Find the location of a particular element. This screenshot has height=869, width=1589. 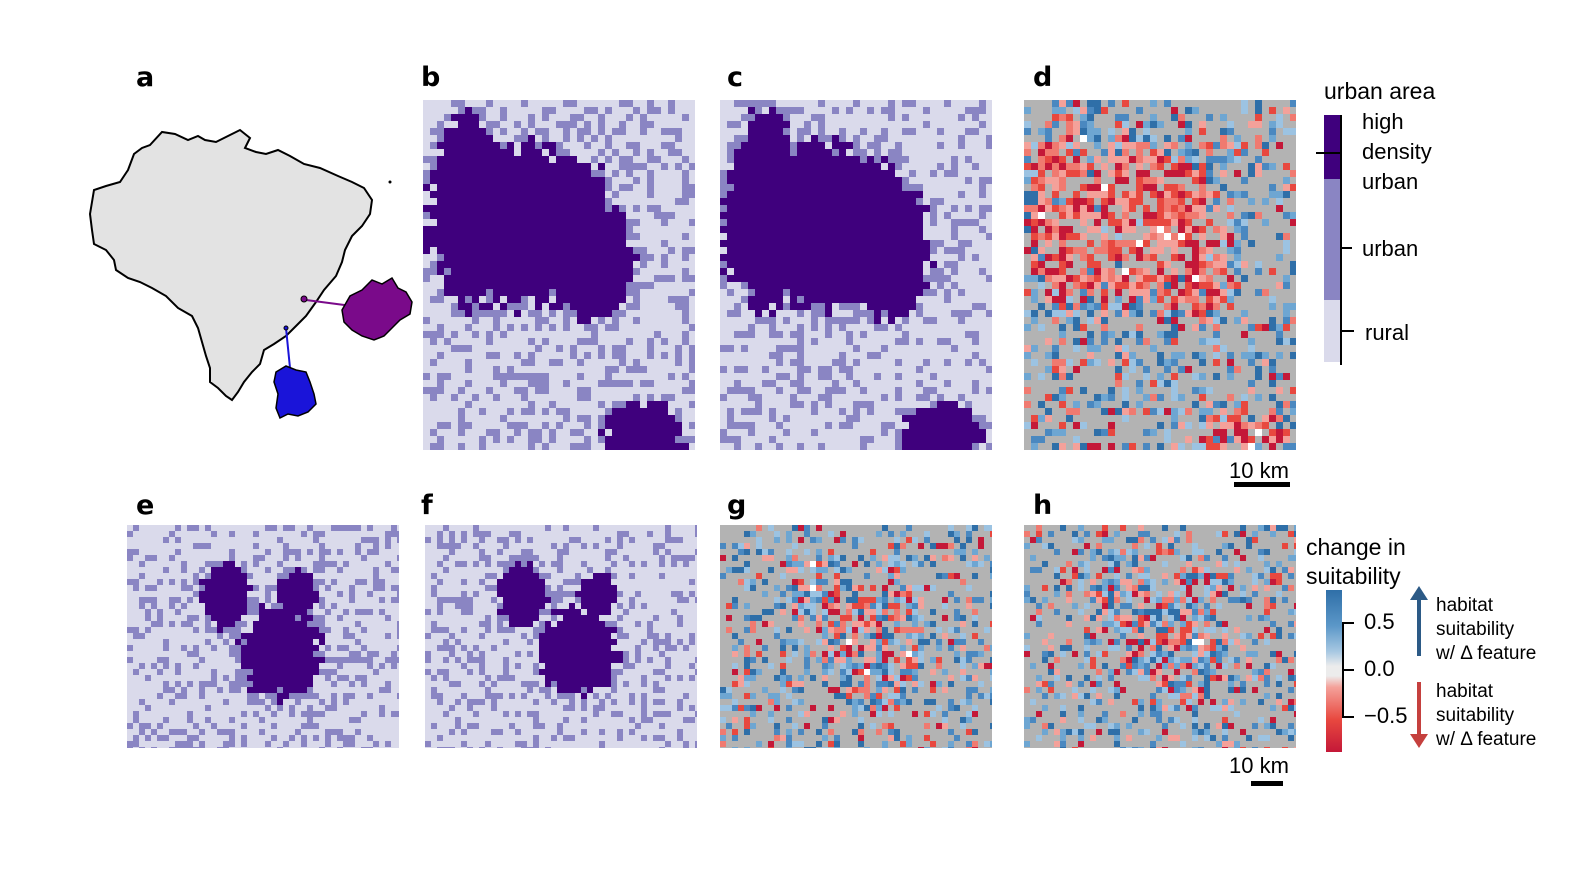

brazil-map is located at coordinates (250, 270).